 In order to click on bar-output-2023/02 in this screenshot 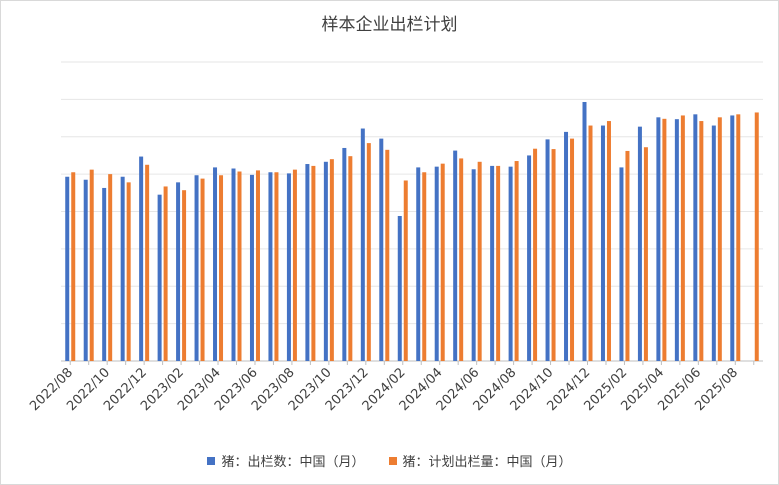, I will do `click(178, 271)`.